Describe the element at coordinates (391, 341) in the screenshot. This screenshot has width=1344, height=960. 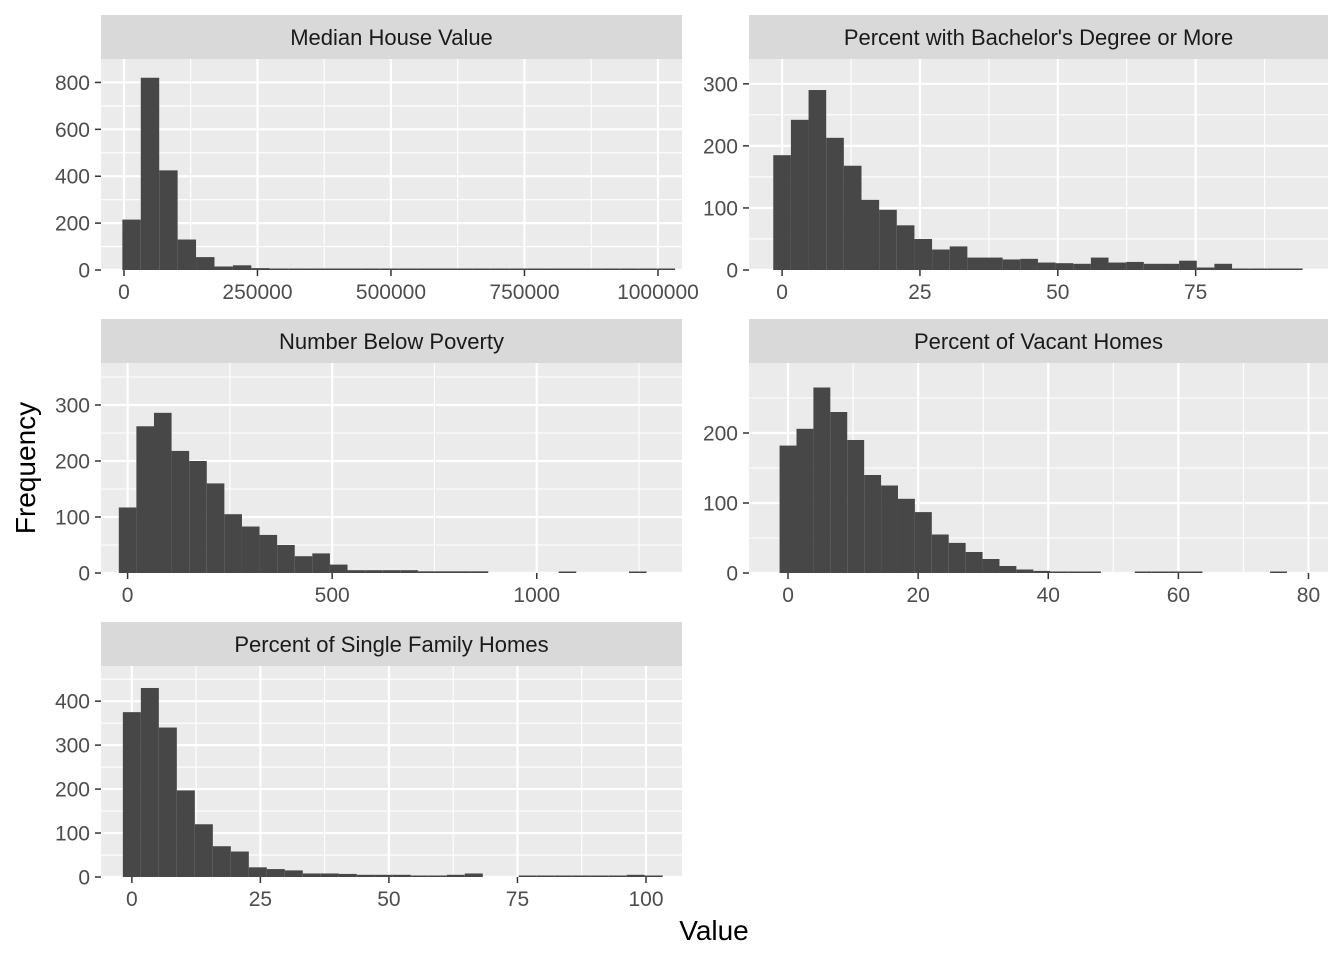
I see `facet-title: Number Below Poverty` at that location.